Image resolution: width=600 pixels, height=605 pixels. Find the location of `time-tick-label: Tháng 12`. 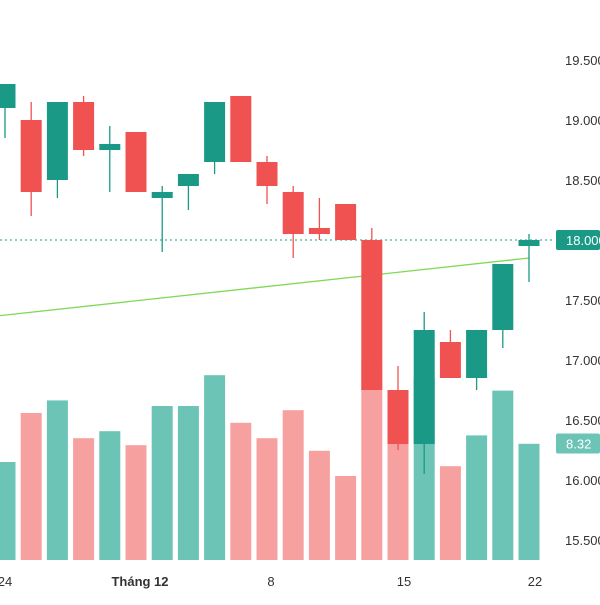

time-tick-label: Tháng 12 is located at coordinates (139, 581).